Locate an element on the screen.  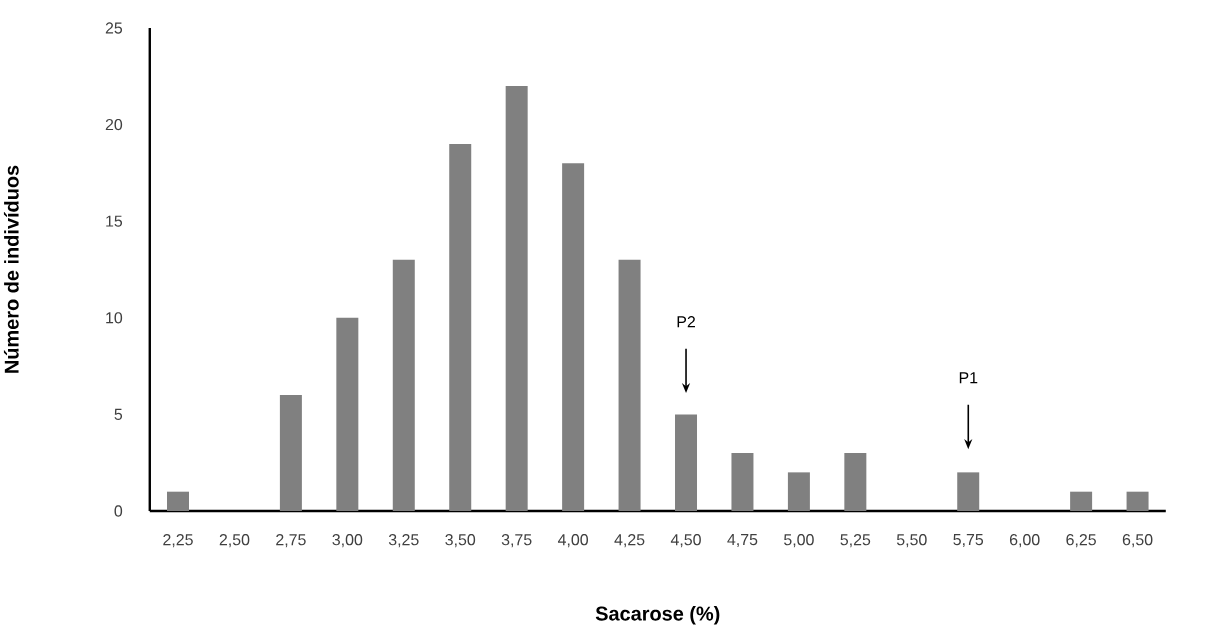
y-axis-title: Número de indivíduos is located at coordinates (11, 269).